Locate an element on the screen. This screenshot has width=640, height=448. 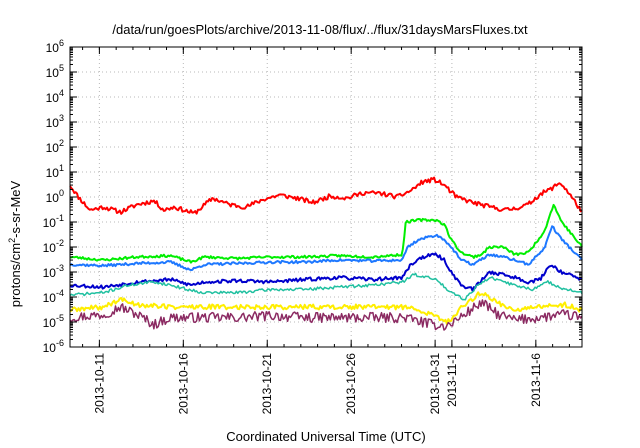
y-axis-label-suffix: -s-sr-MeV is located at coordinates (15, 208).